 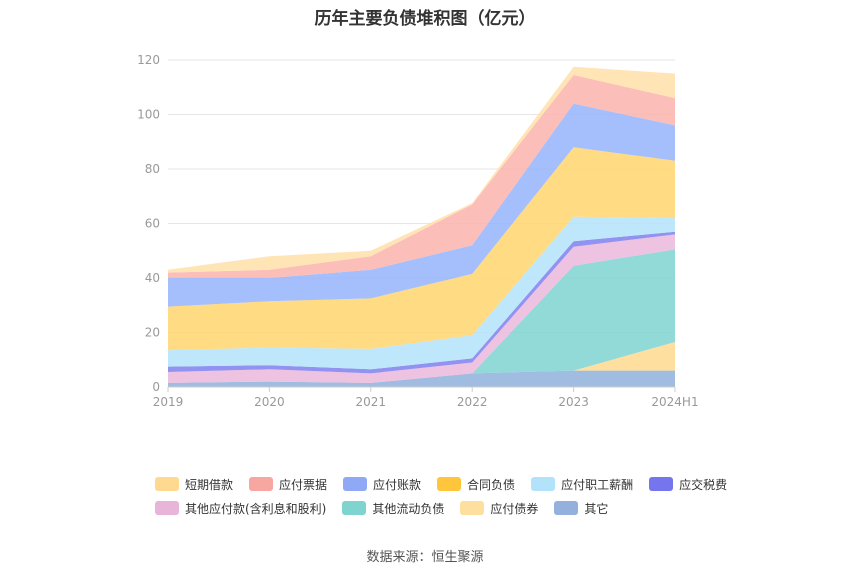 What do you see at coordinates (152, 169) in the screenshot?
I see `y-tick-label: 80` at bounding box center [152, 169].